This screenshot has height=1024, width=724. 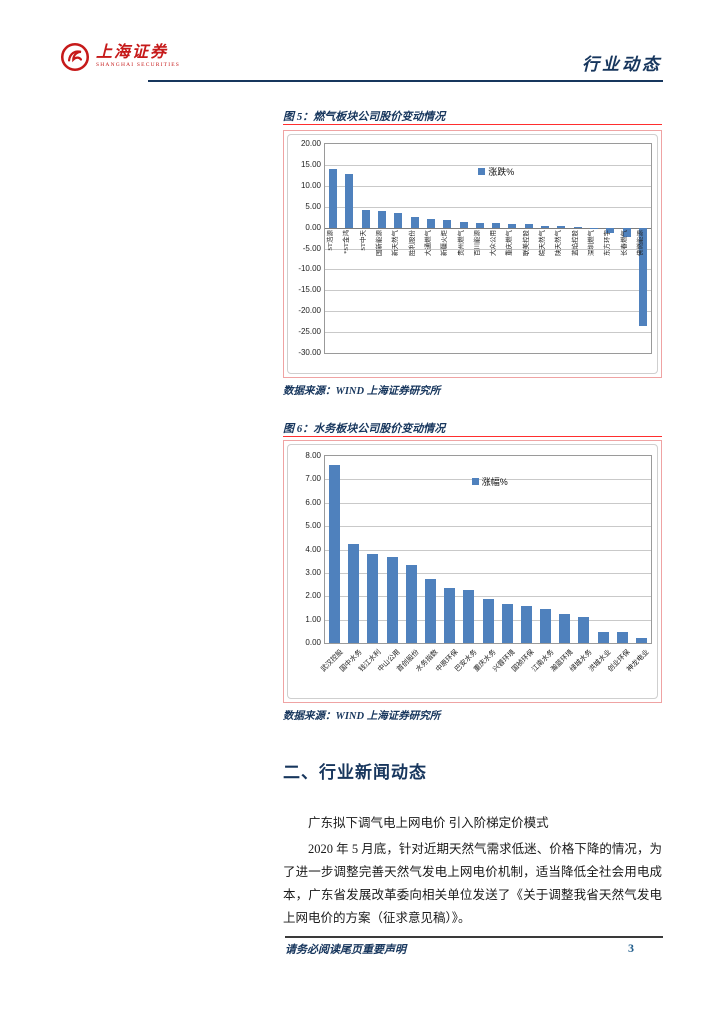 I want to click on bar-ST浩源, so click(x=333, y=198).